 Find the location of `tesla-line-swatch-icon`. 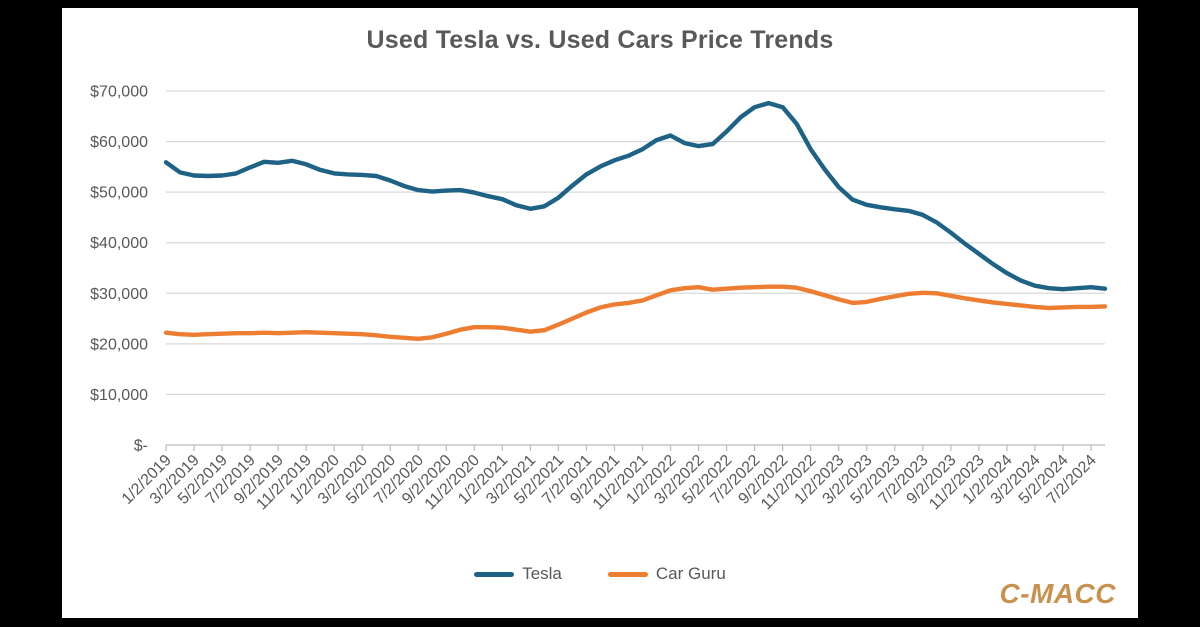

tesla-line-swatch-icon is located at coordinates (494, 574).